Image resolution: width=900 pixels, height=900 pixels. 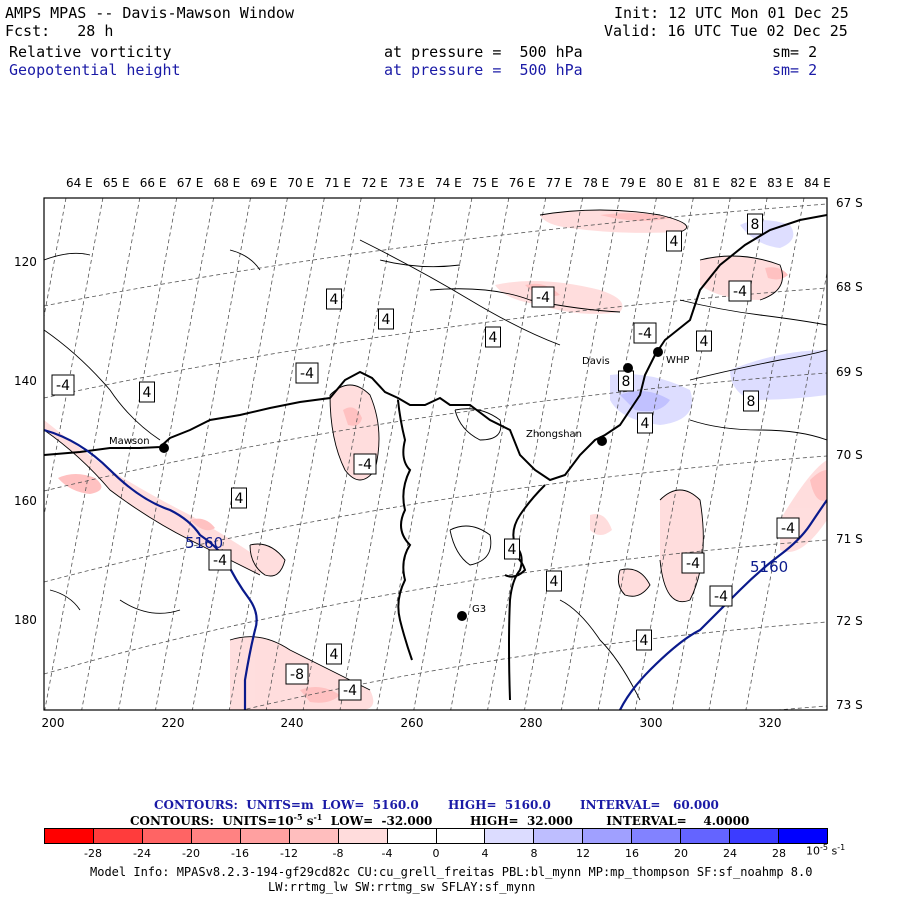 I want to click on y-tick-label: 140, so click(x=25, y=381).